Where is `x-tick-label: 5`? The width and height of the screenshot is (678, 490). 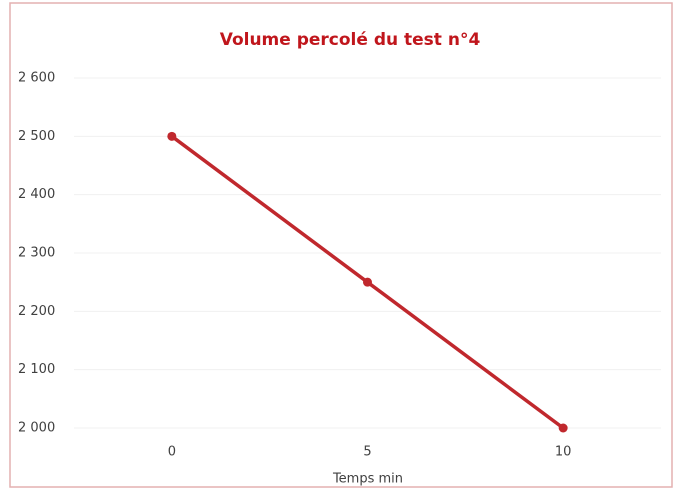 x-tick-label: 5 is located at coordinates (367, 452).